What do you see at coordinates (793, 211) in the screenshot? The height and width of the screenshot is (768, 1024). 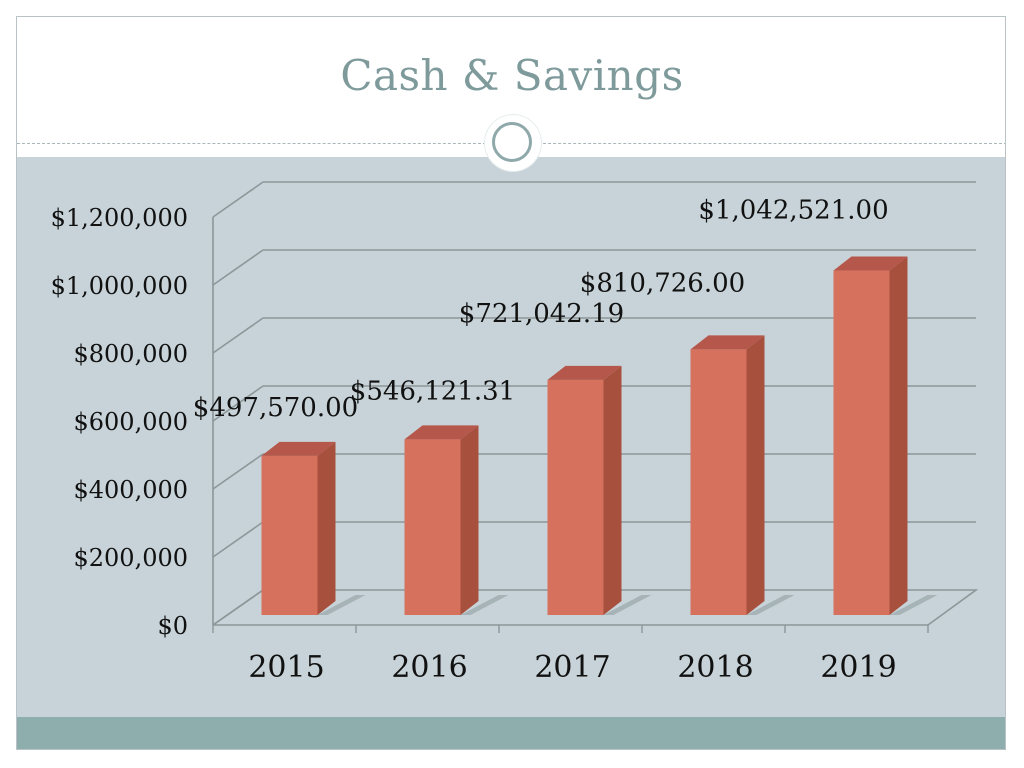 I see `data-label: $1,042,521.00` at bounding box center [793, 211].